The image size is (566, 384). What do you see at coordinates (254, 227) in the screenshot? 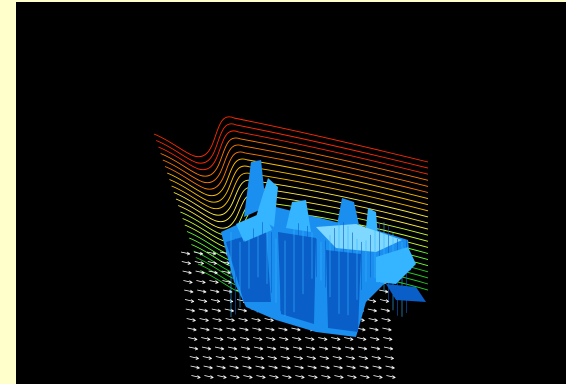
I see `surface-highlight` at bounding box center [254, 227].